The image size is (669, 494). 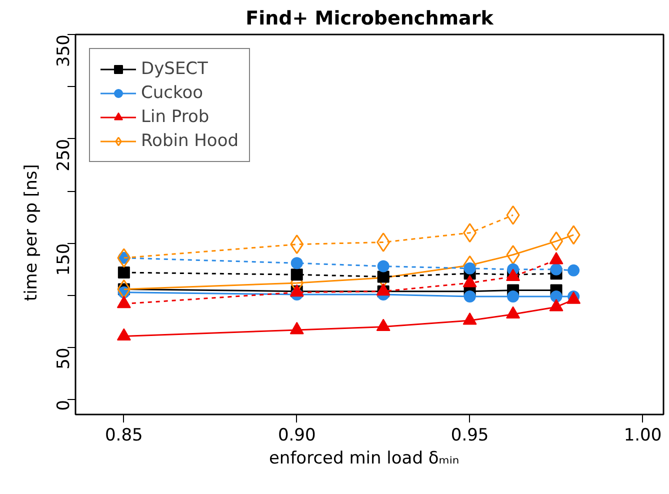 What do you see at coordinates (469, 436) in the screenshot?
I see `x-tick-label: 0.95` at bounding box center [469, 436].